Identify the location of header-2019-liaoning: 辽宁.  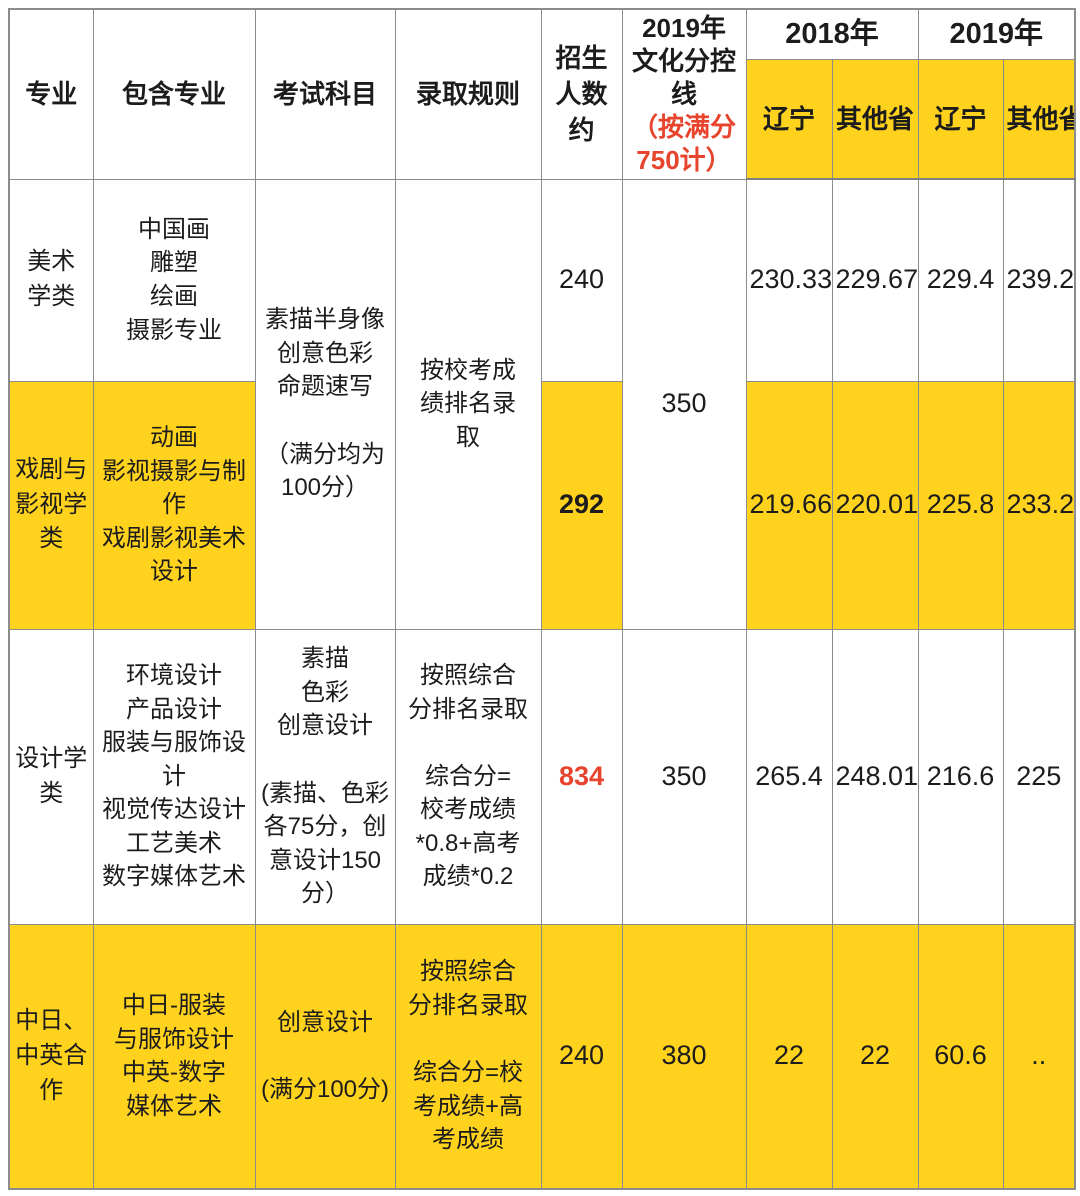
(960, 119).